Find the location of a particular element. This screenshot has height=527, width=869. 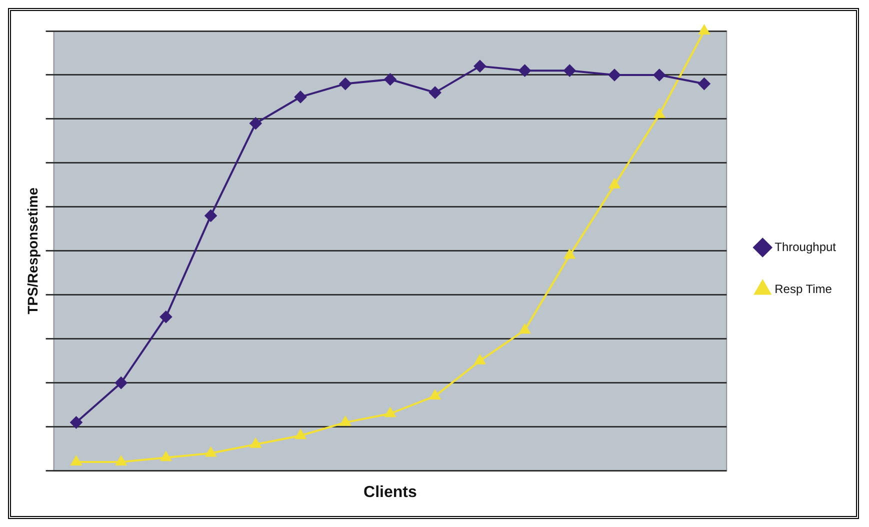

x-axis-title: Clients is located at coordinates (390, 492).